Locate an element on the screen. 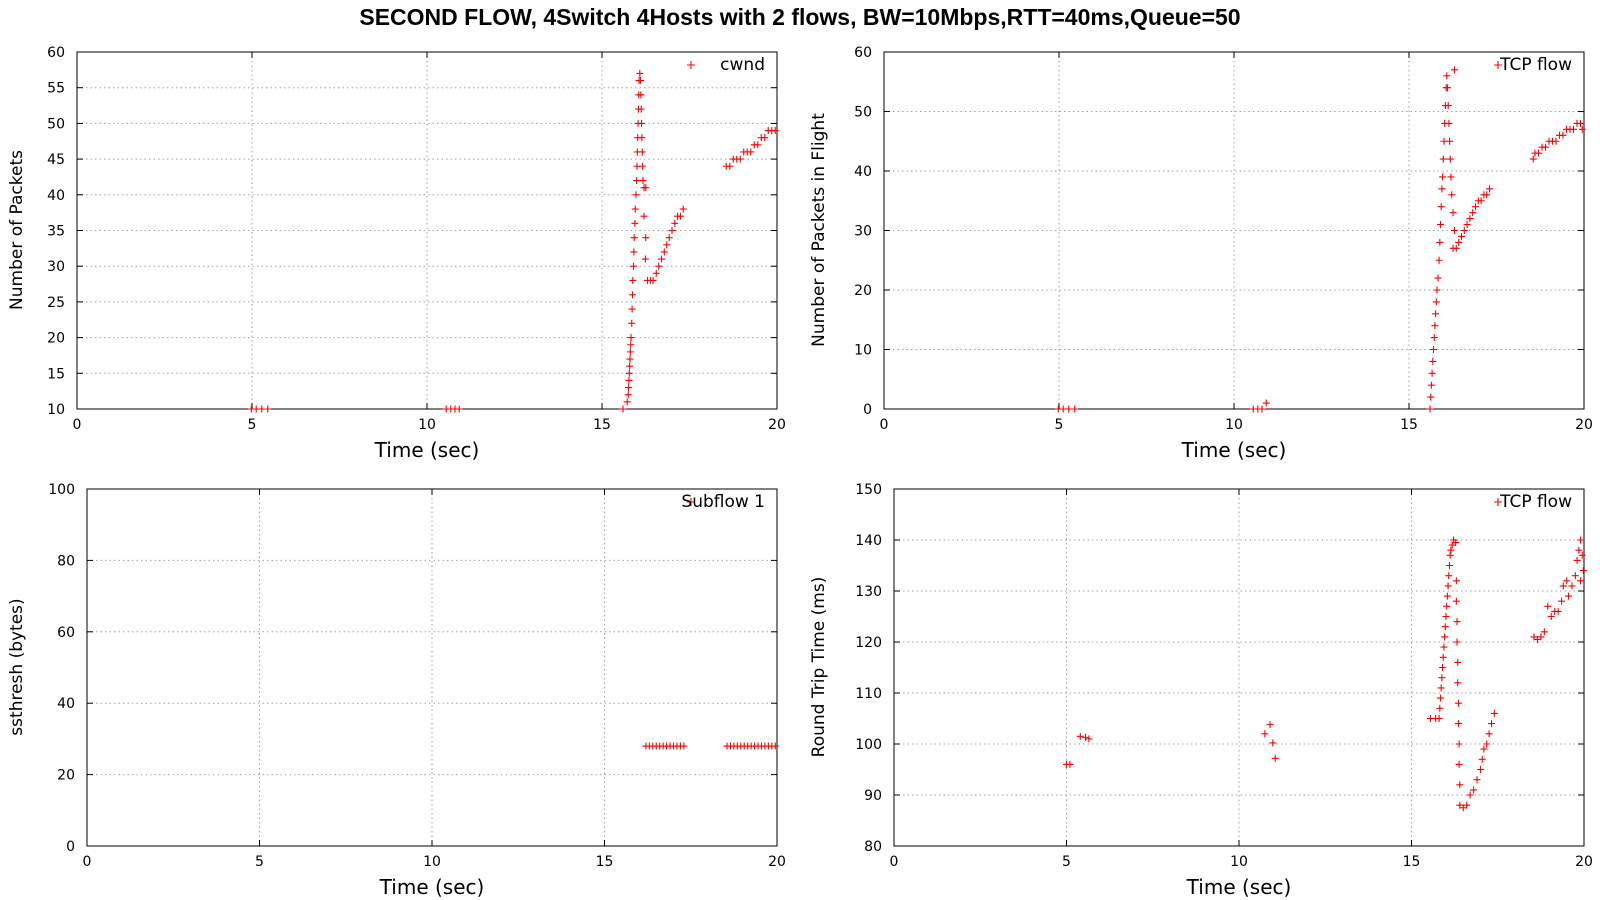 The width and height of the screenshot is (1600, 900). y-tick-label: 0 is located at coordinates (70, 847).